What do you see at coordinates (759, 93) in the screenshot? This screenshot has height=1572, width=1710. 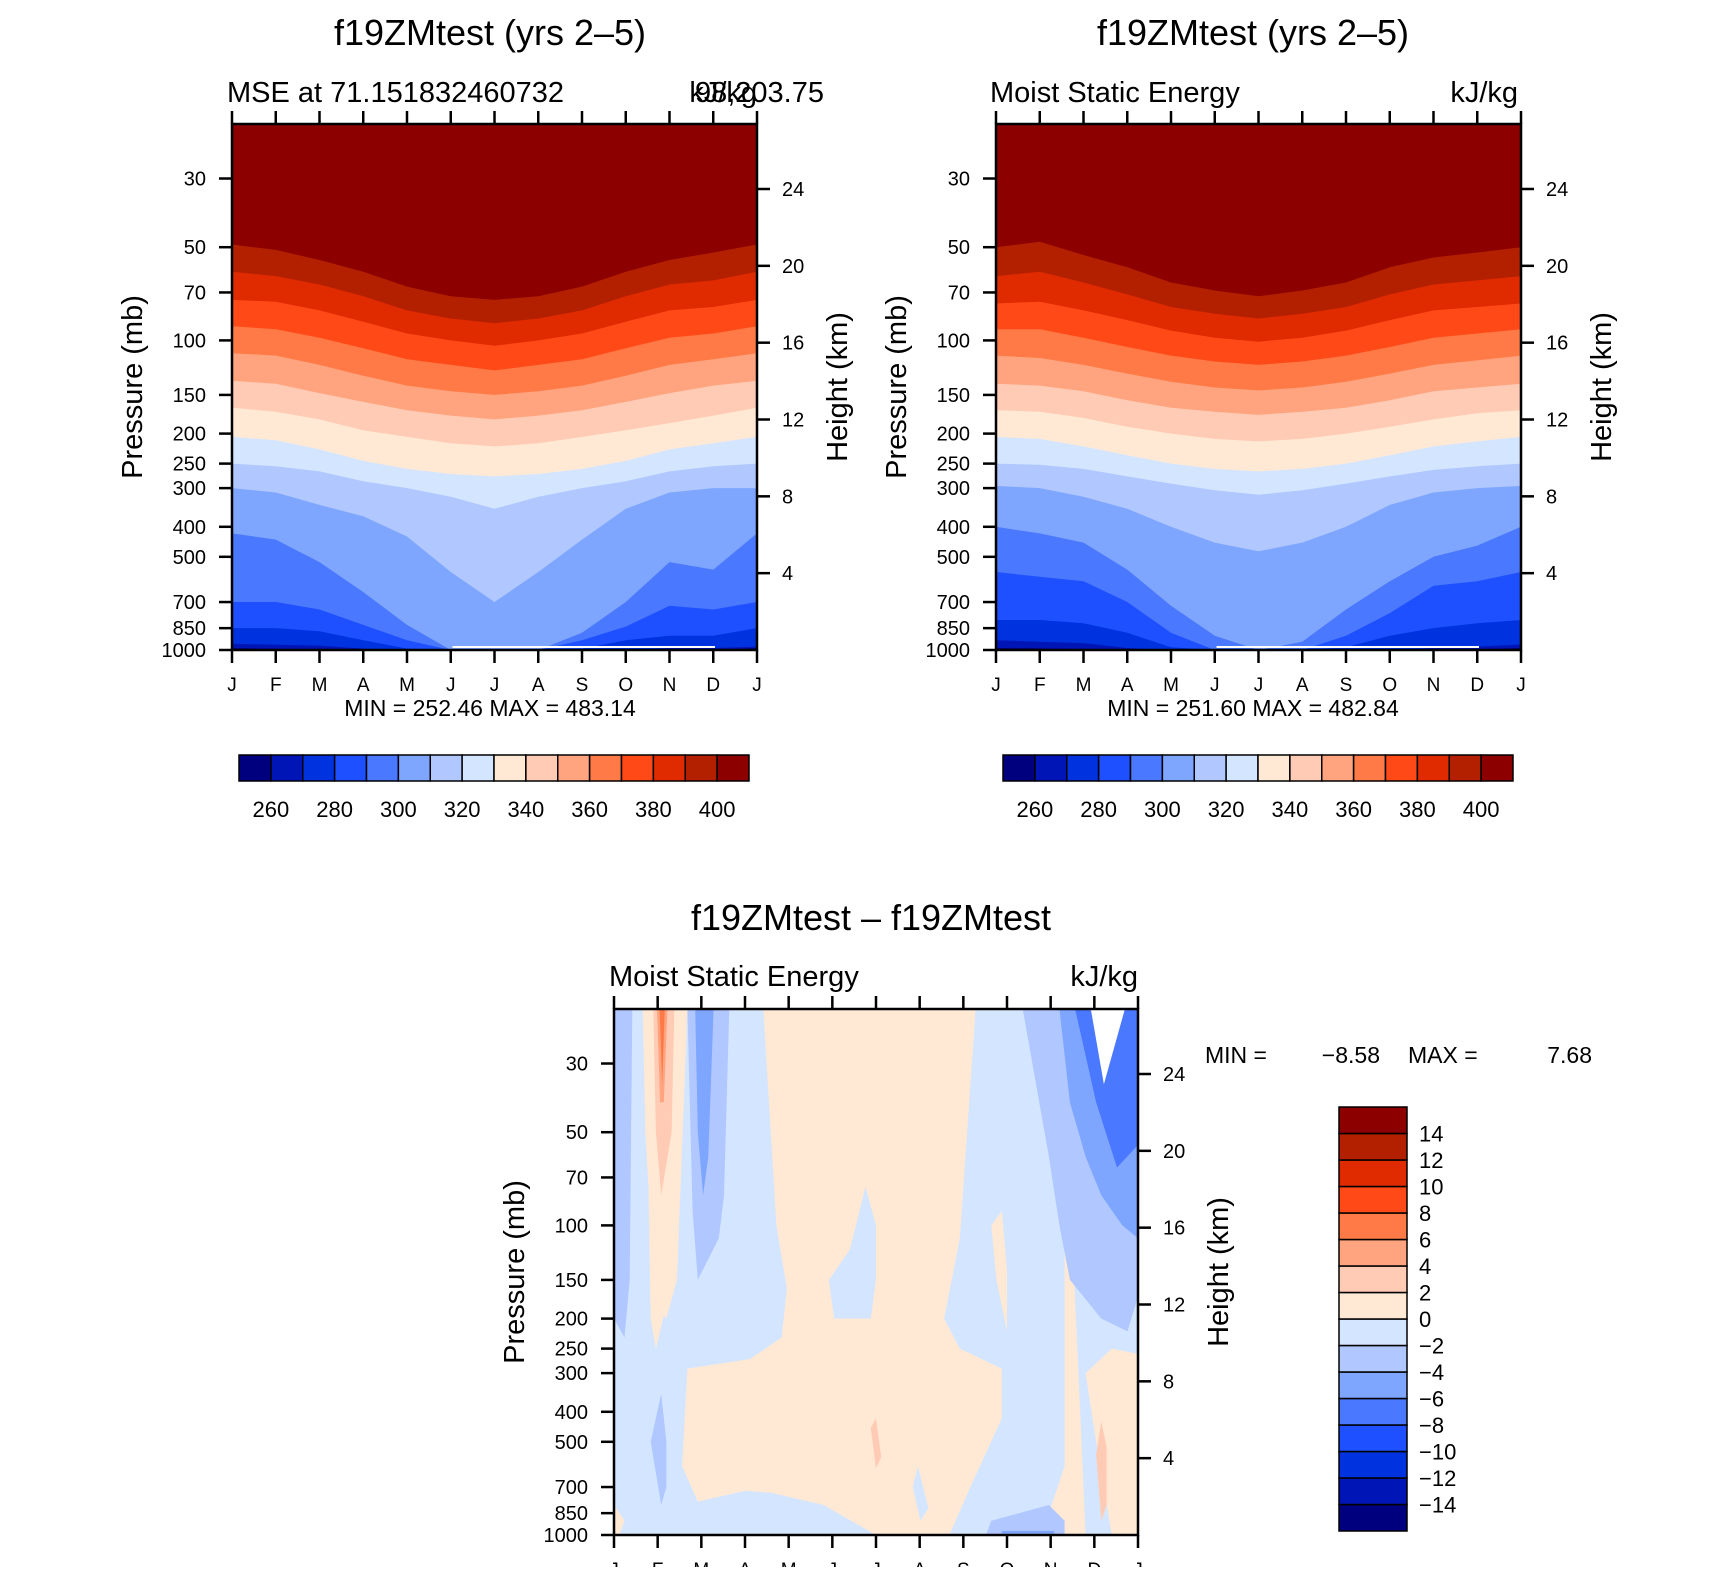 I see `panel-1-subtitle-right: 98,203.75` at bounding box center [759, 93].